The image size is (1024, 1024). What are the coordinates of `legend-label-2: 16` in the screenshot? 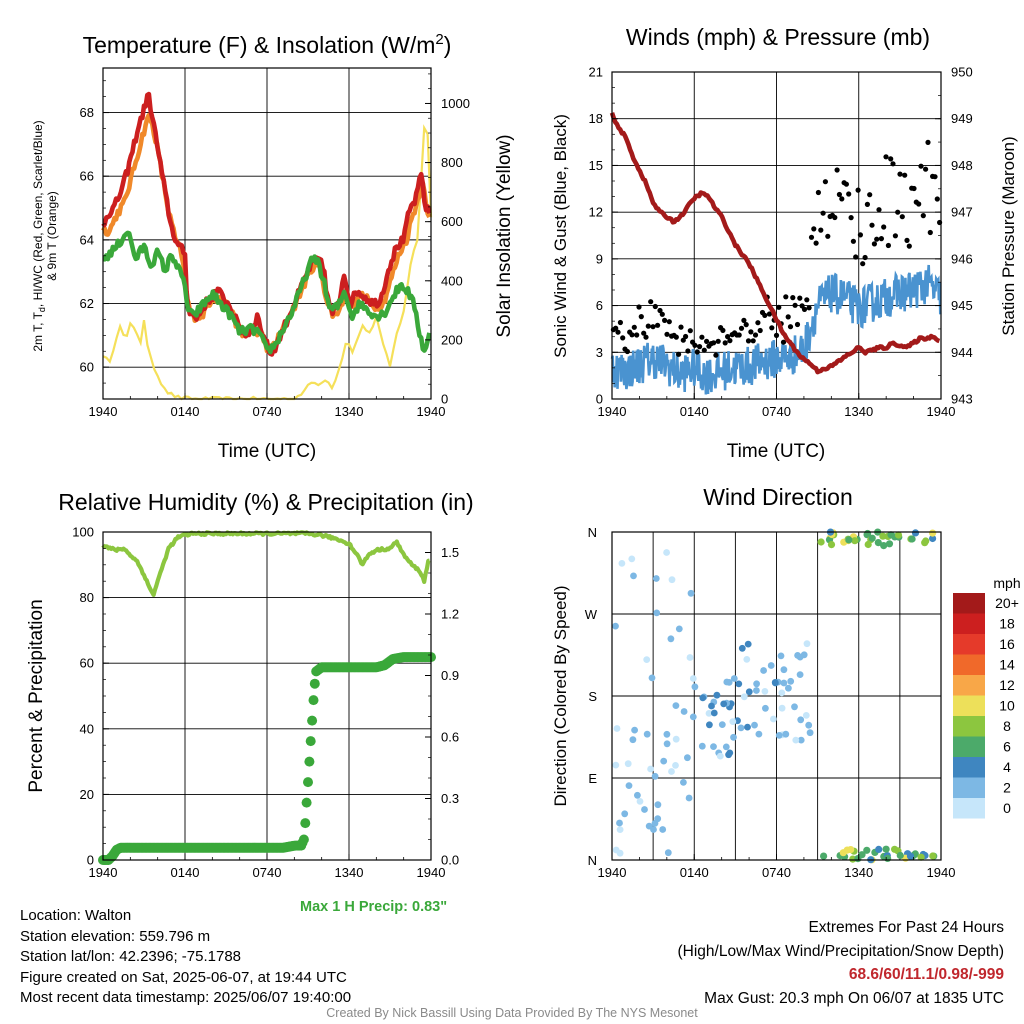 It's located at (1007, 644).